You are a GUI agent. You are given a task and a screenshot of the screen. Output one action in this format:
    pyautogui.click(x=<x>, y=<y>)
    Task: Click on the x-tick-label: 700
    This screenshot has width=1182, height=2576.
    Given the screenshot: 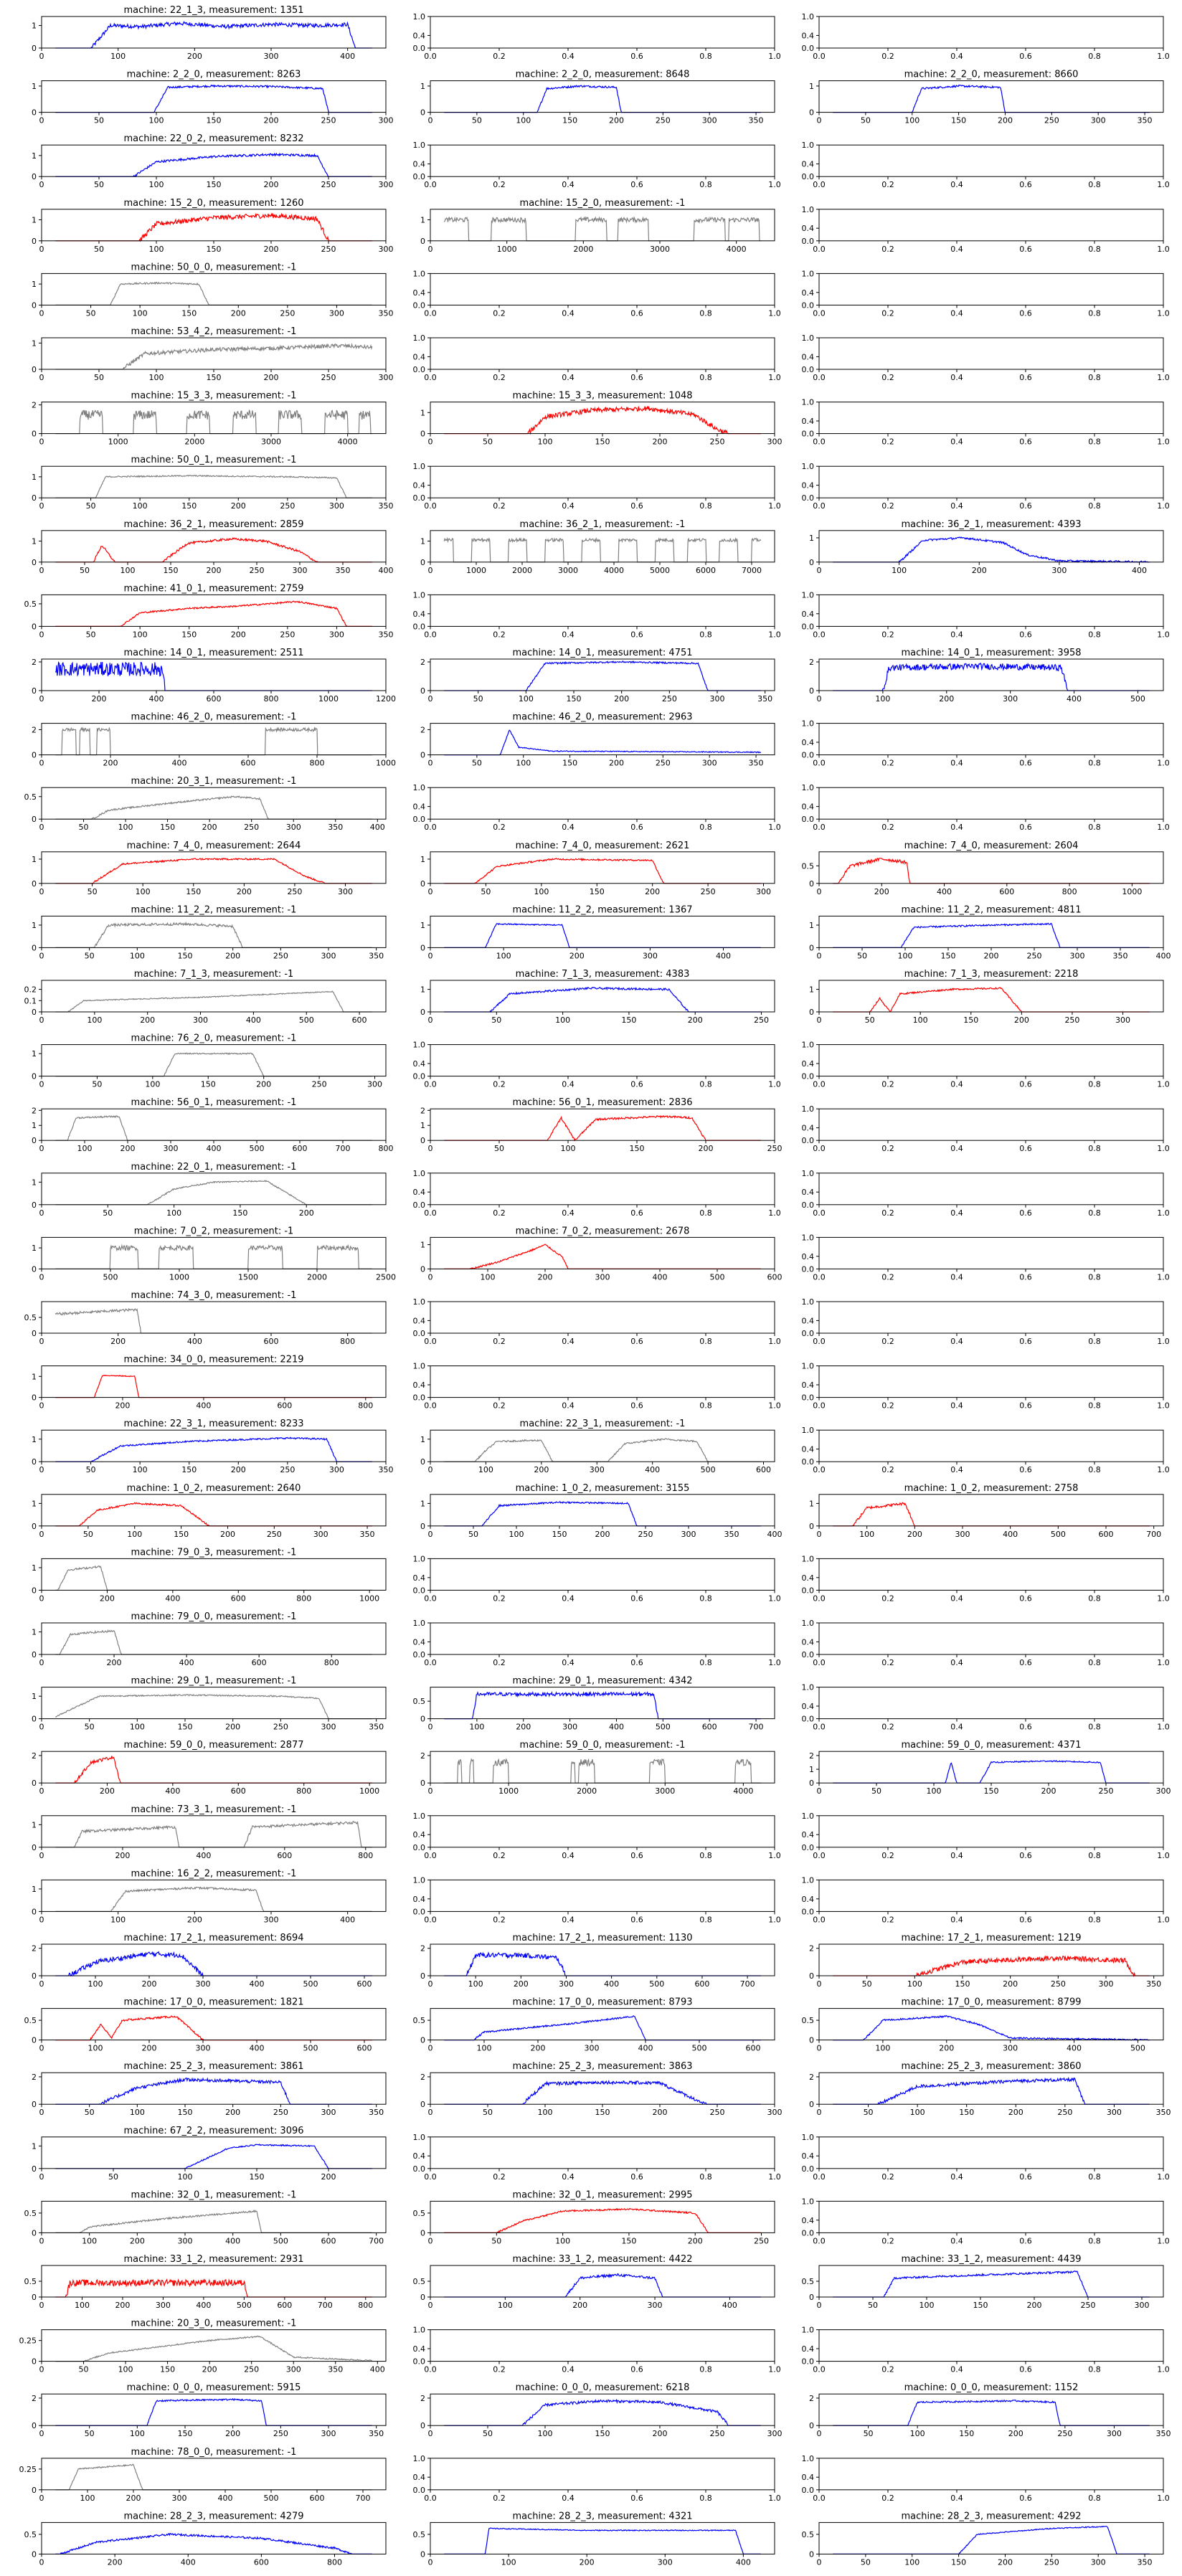 What is the action you would take?
    pyautogui.click(x=376, y=2240)
    